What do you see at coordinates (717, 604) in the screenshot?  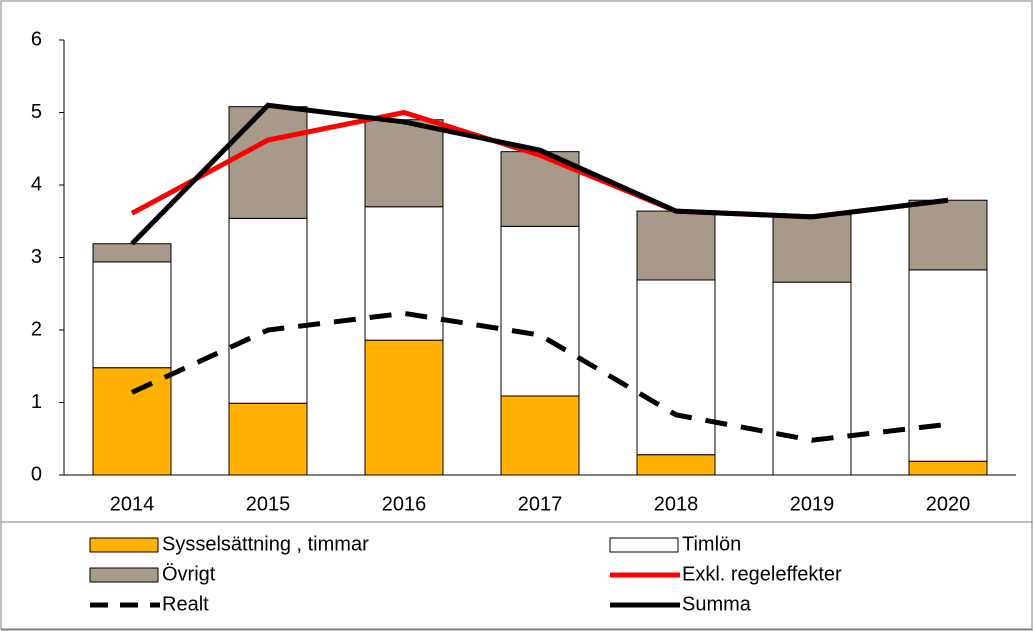 I see `legend-label: Summa` at bounding box center [717, 604].